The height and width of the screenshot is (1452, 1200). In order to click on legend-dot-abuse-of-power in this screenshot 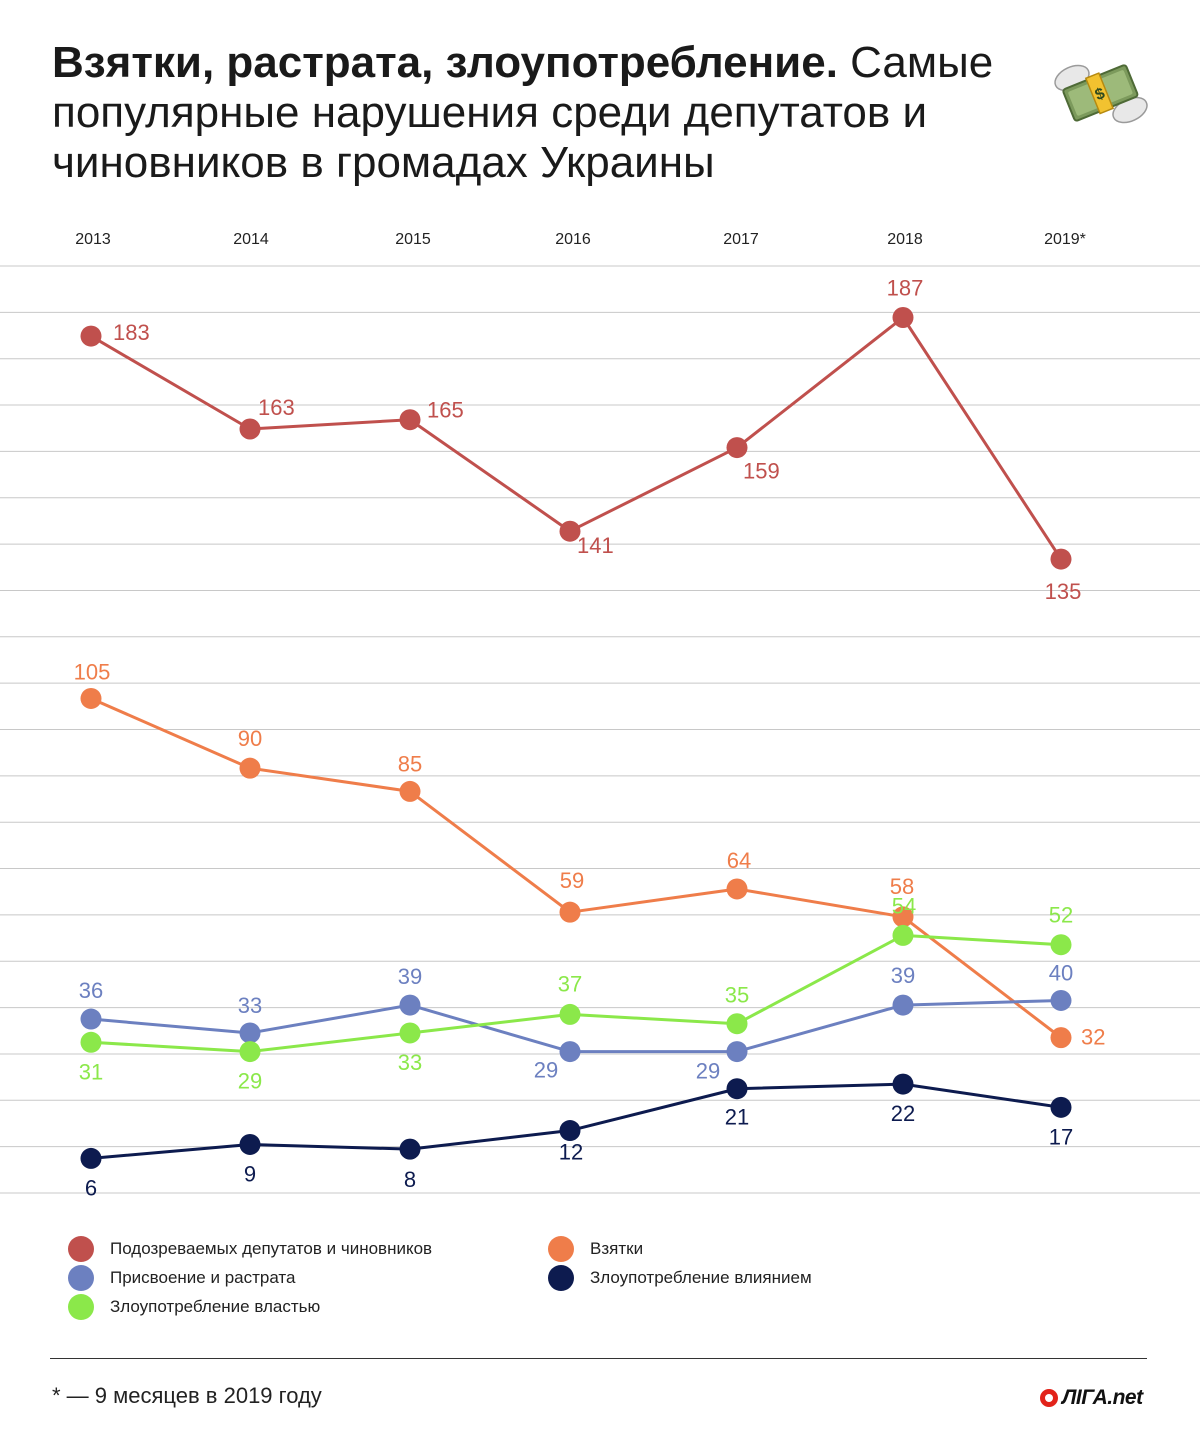, I will do `click(81, 1307)`.